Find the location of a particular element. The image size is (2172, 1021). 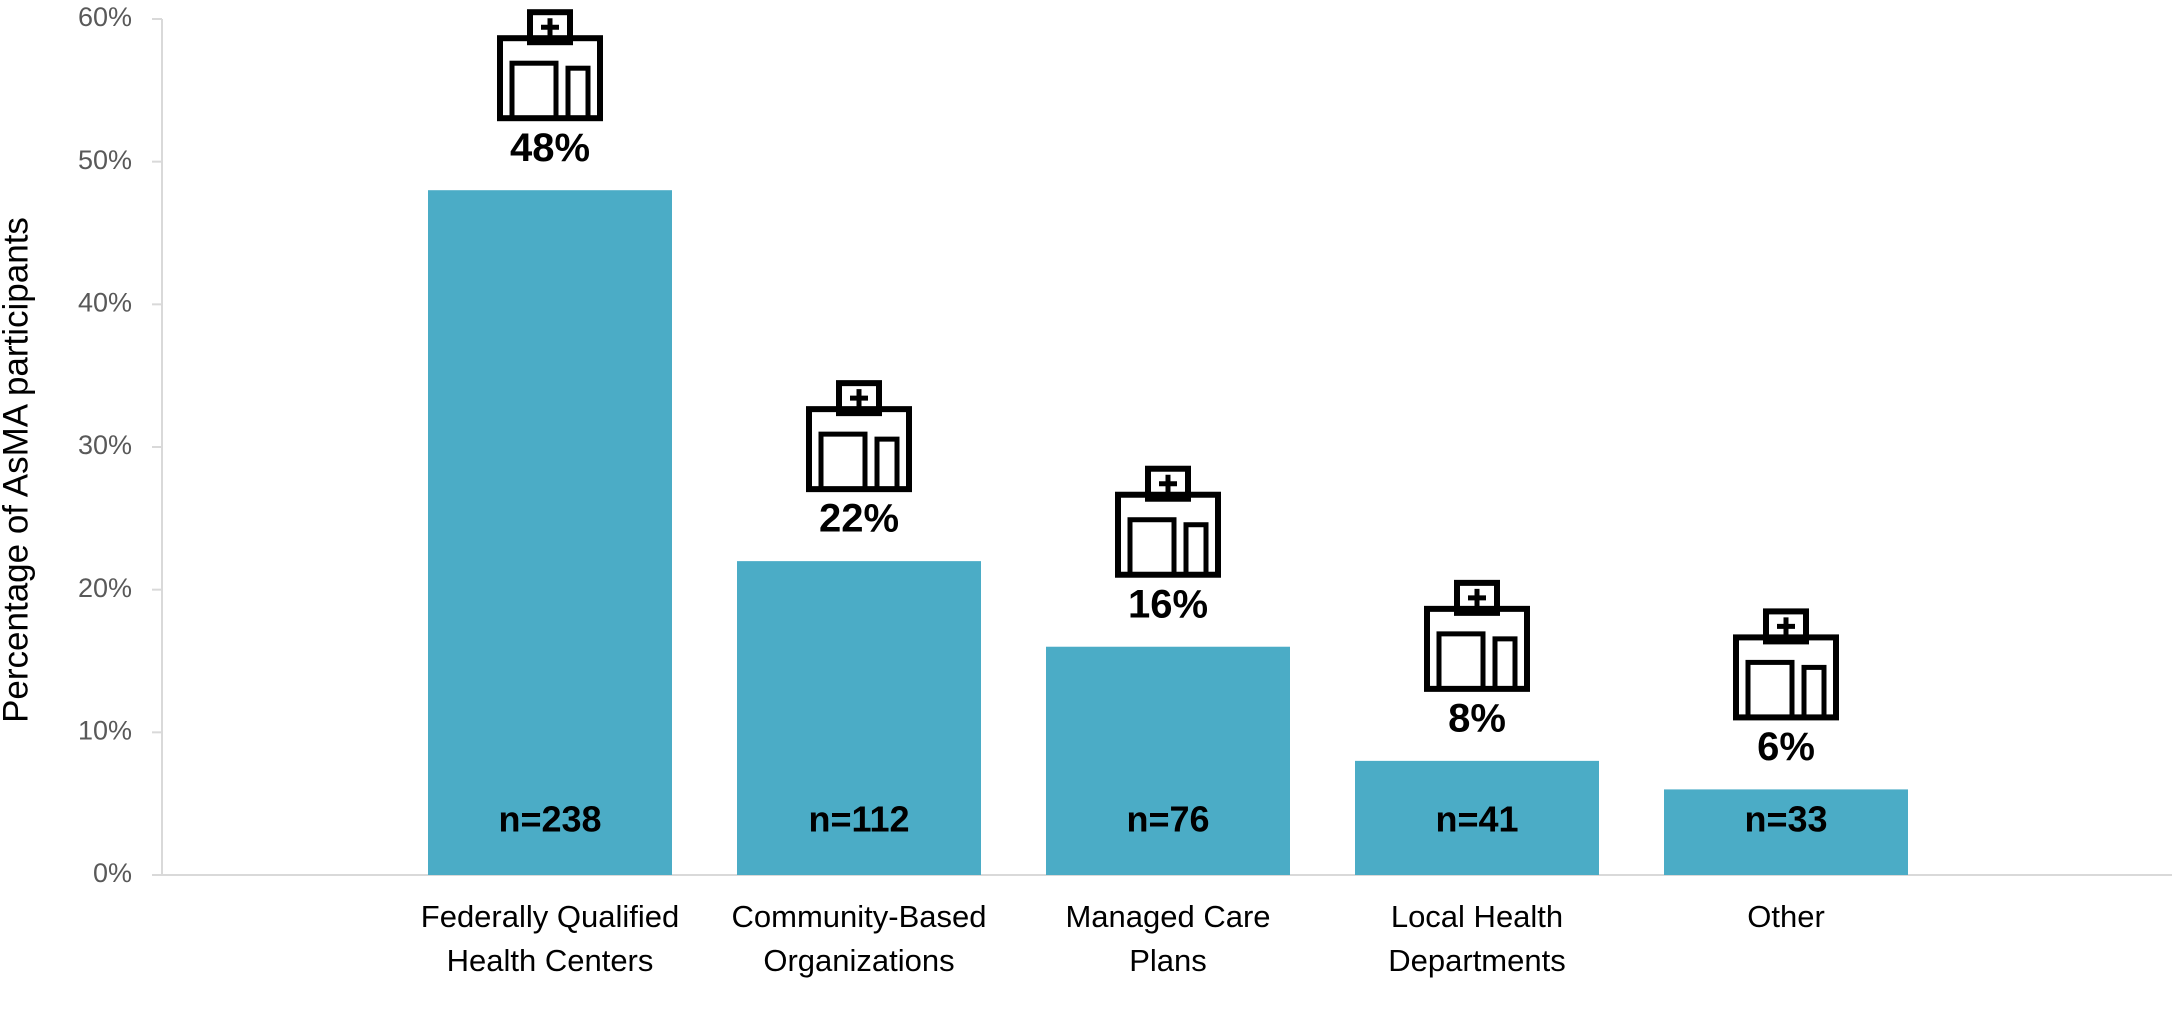

y-tick-label: 60% is located at coordinates (105, 17).